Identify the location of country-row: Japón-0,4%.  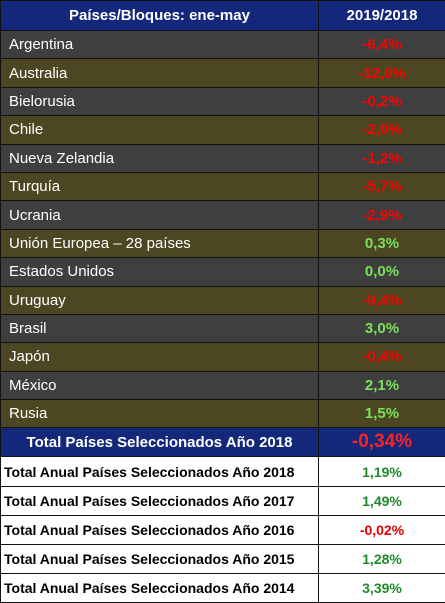
(223, 357).